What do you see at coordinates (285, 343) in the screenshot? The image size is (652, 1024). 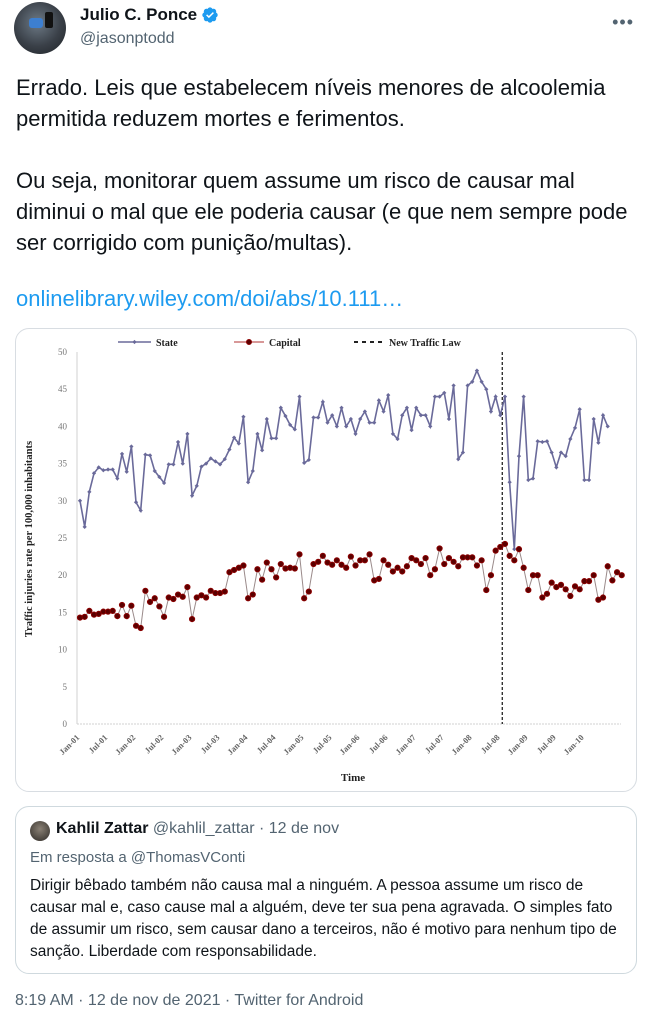 I see `legend-capital: Capital` at bounding box center [285, 343].